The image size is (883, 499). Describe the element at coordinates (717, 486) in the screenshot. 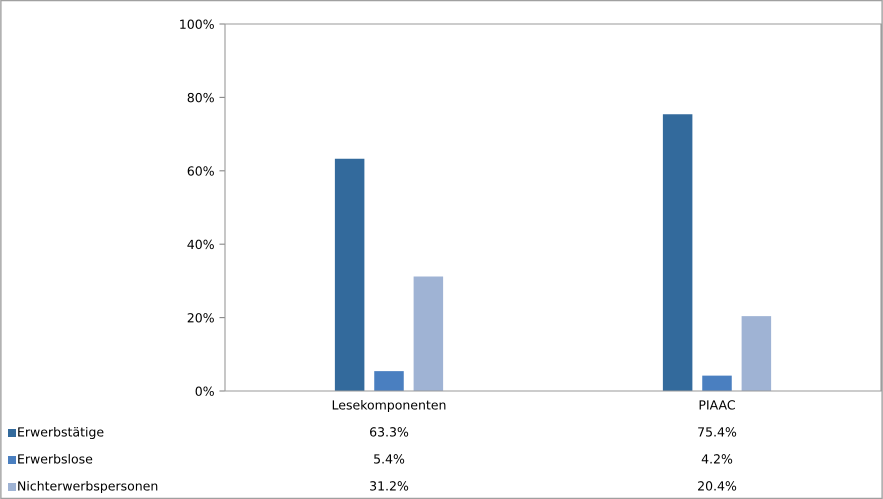

I see `text: 20.4%` at that location.